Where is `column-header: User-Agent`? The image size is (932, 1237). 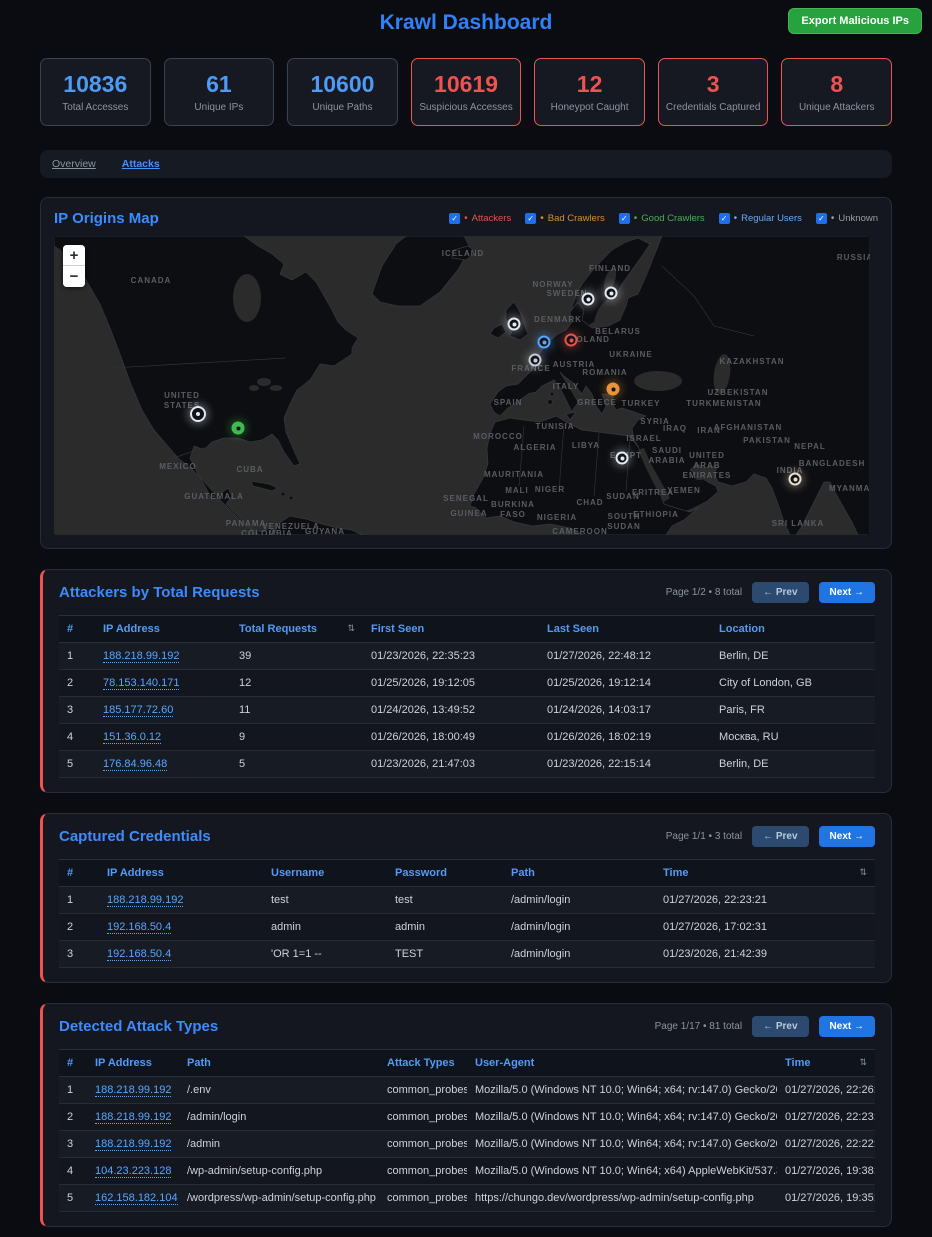 column-header: User-Agent is located at coordinates (622, 1063).